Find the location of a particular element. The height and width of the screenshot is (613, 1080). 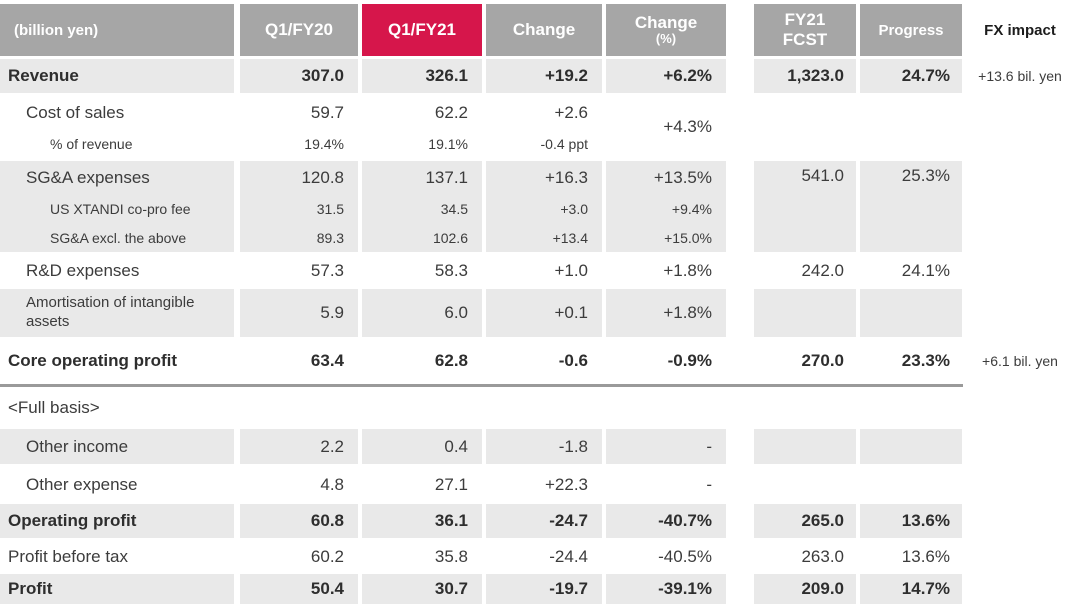

header-q1fy20: Q1/FY20 is located at coordinates (299, 30).